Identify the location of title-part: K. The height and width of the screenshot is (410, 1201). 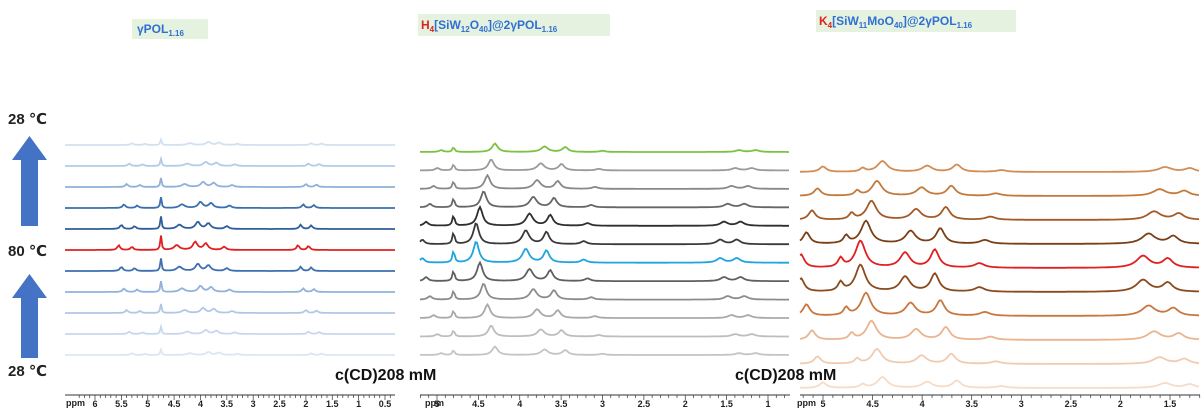
(823, 21).